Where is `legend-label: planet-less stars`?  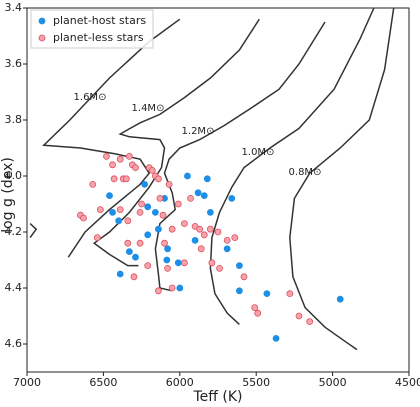 legend-label: planet-less stars is located at coordinates (98, 37).